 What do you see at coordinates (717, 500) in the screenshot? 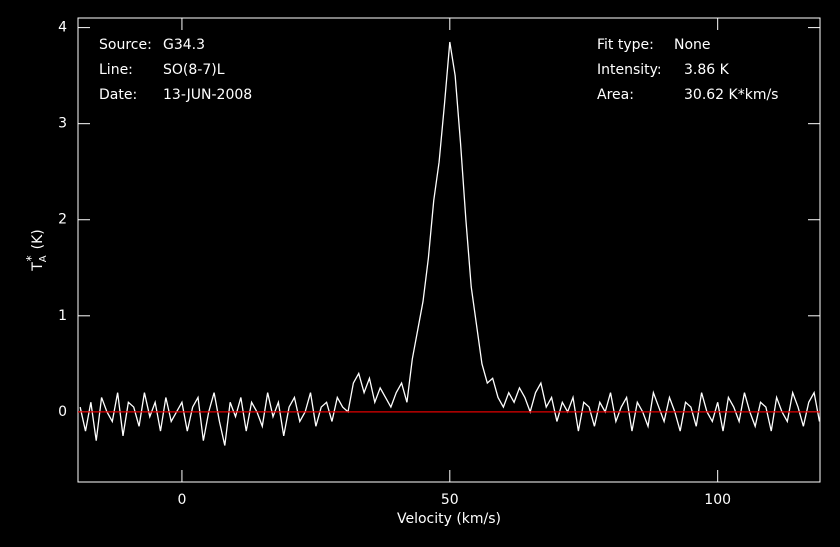
I see `x-tick-label: 100` at bounding box center [717, 500].